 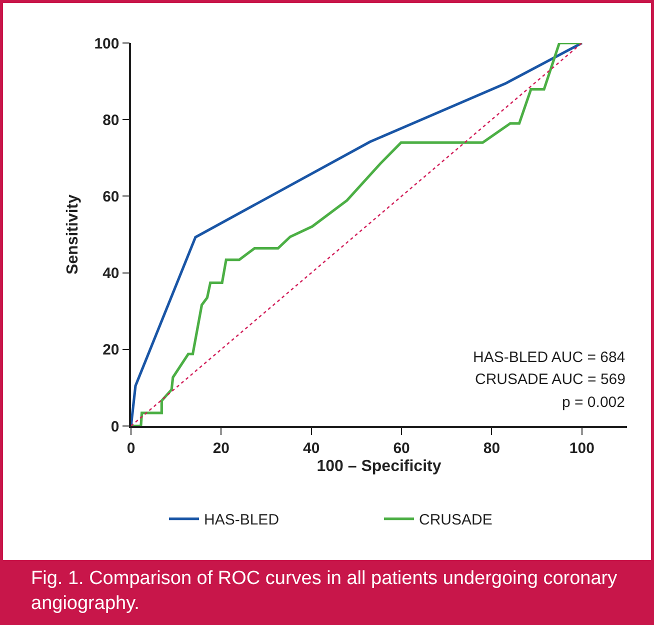 I want to click on y-tick-label: 100, so click(x=107, y=43).